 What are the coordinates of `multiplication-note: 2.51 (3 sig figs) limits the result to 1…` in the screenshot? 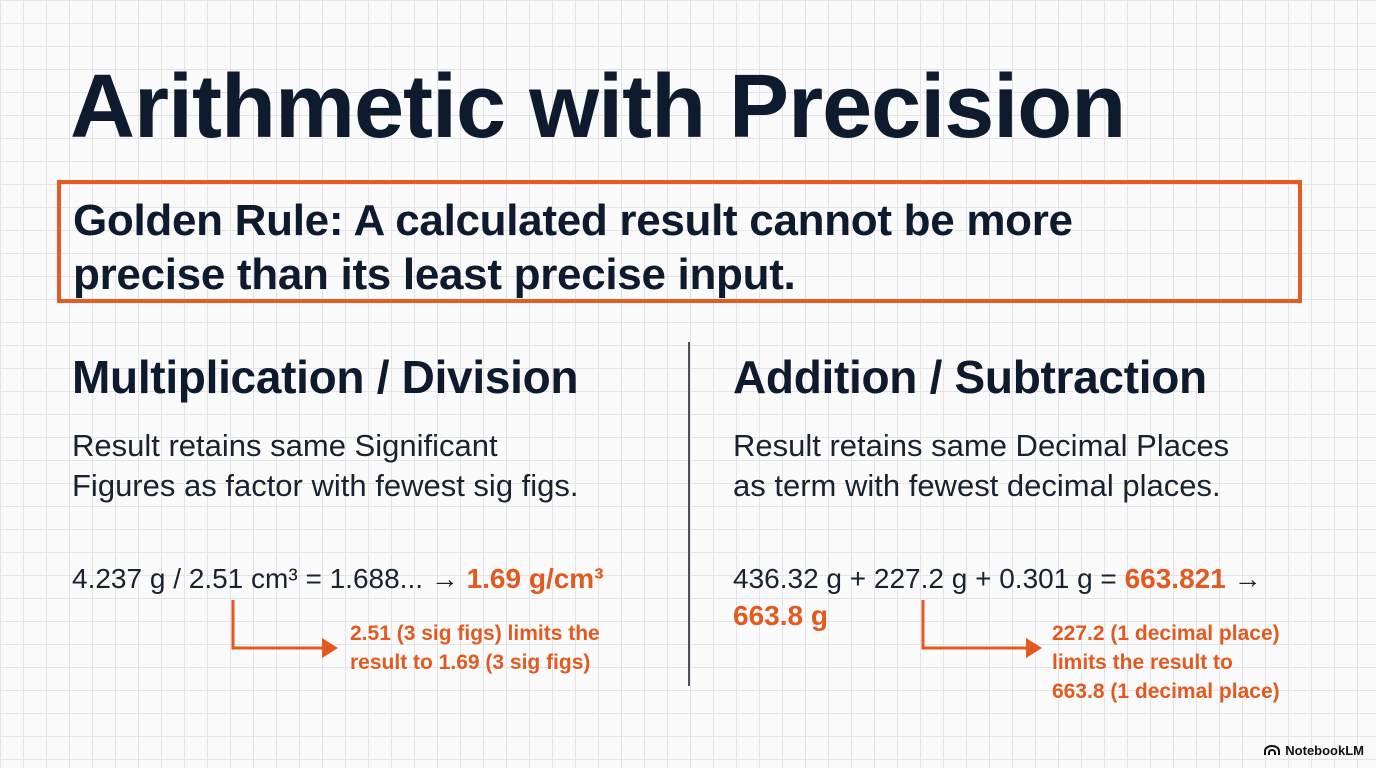 It's located at (475, 648).